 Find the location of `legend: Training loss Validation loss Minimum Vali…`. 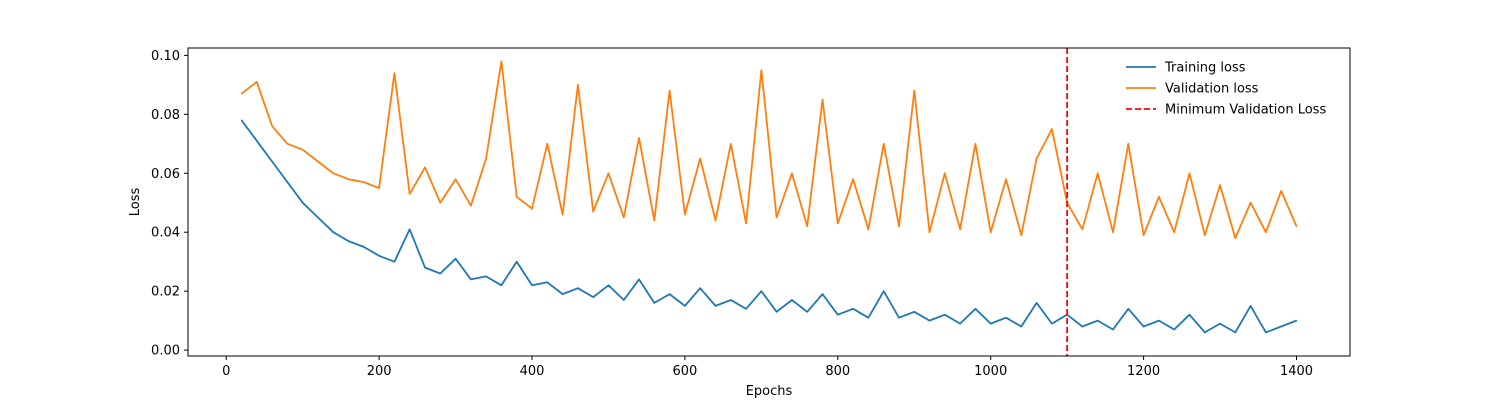

legend: Training loss Validation loss Minimum Vali… is located at coordinates (1226, 89).